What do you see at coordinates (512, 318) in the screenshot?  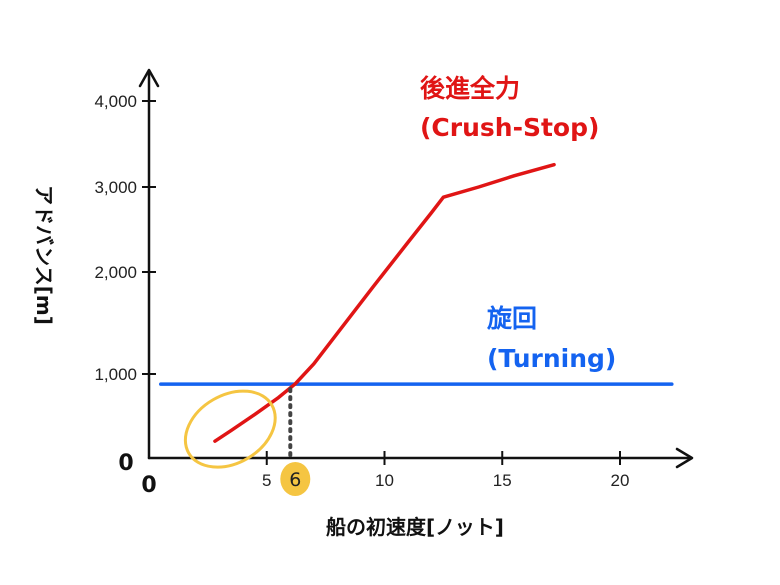 I see `turning-label-line1: 旋回` at bounding box center [512, 318].